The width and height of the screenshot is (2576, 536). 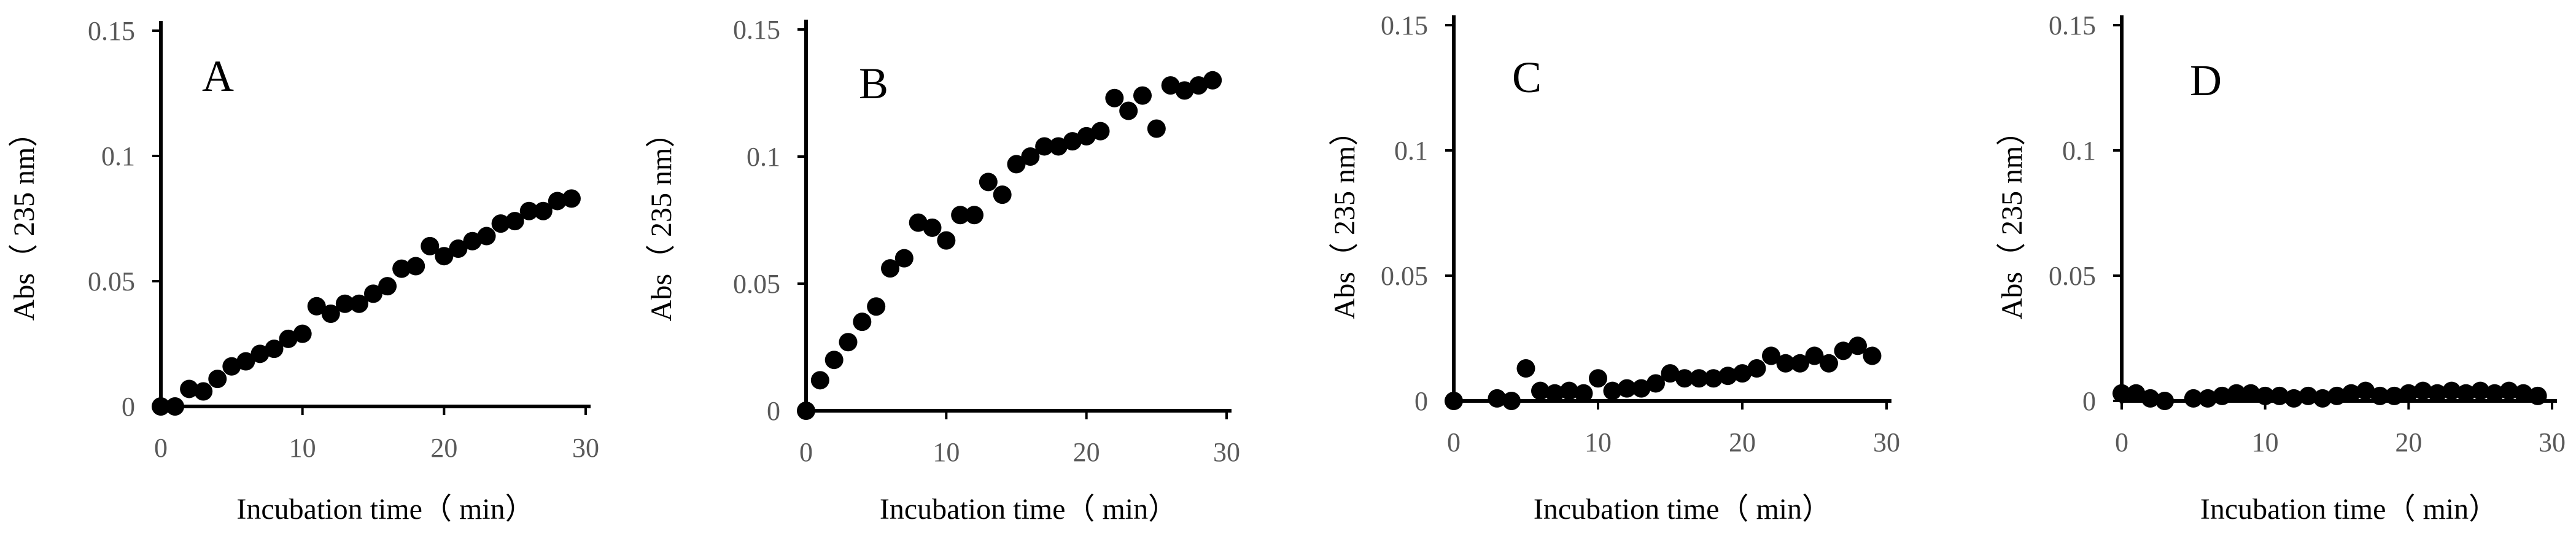 What do you see at coordinates (1421, 401) in the screenshot?
I see `y-tick-label: 0` at bounding box center [1421, 401].